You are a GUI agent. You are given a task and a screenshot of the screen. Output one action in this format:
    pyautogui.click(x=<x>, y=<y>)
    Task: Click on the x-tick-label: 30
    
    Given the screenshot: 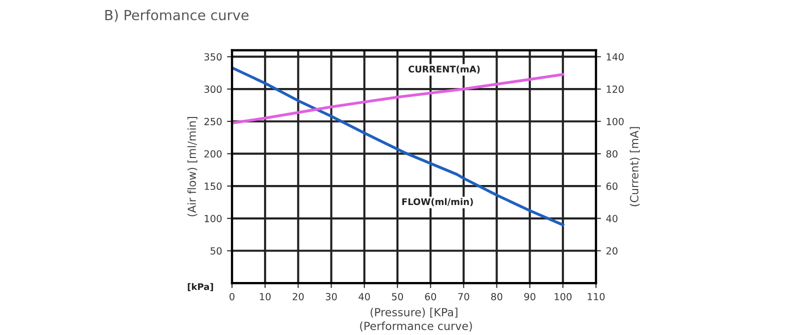 What is the action you would take?
    pyautogui.click(x=331, y=296)
    